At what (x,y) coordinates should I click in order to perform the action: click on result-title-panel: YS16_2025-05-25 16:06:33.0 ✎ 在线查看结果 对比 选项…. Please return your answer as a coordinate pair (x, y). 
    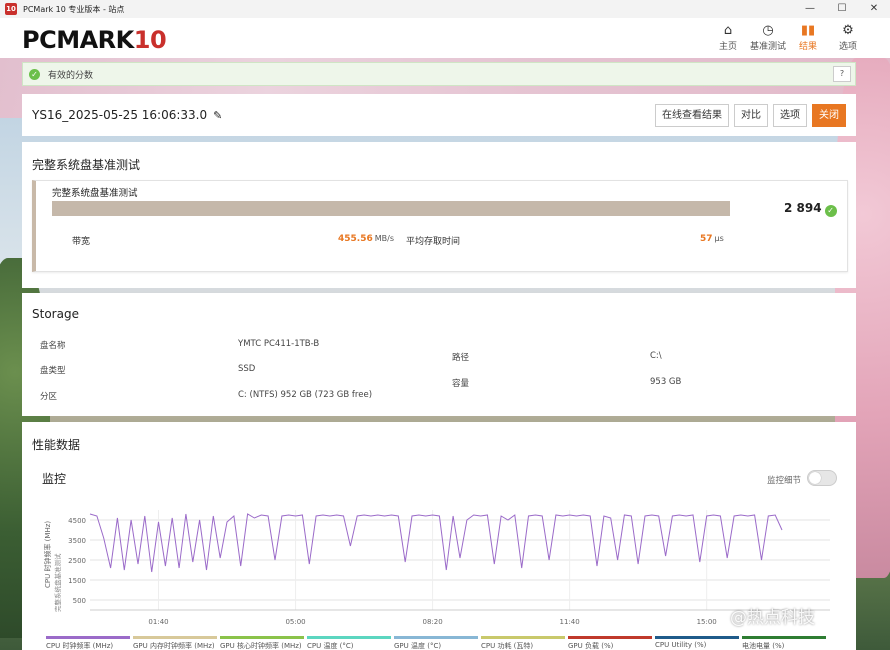
    Looking at the image, I should click on (439, 115).